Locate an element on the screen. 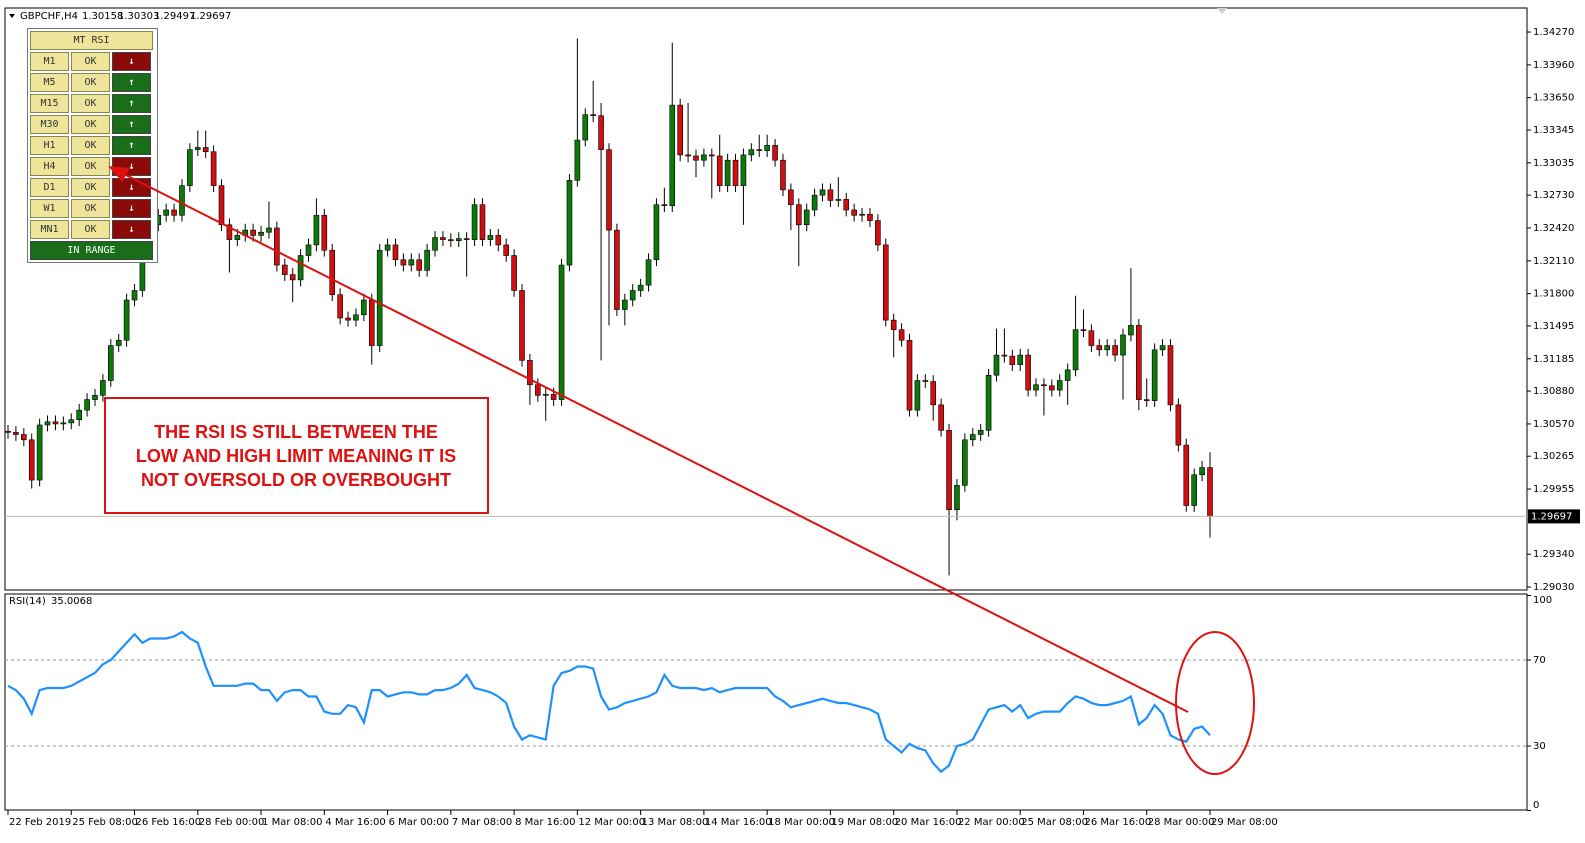 Image resolution: width=1585 pixels, height=843 pixels. widget-row: D1 OK ↓ is located at coordinates (92, 187).